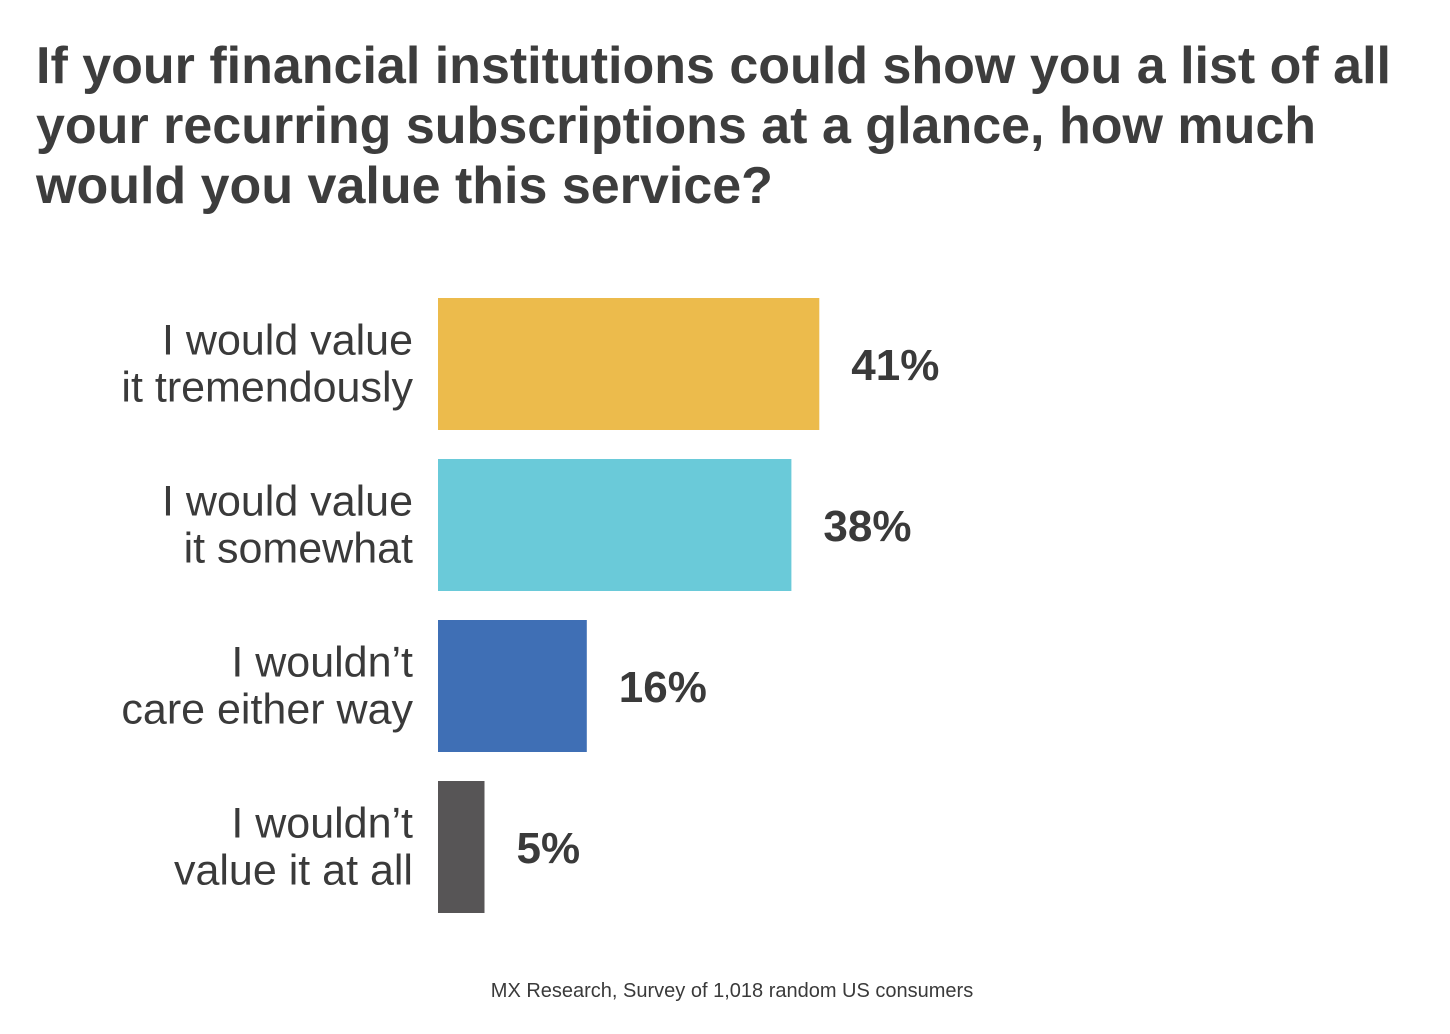 Image resolution: width=1450 pixels, height=1034 pixels. I want to click on category-label-3: I wouldn’t care either way, so click(267, 686).